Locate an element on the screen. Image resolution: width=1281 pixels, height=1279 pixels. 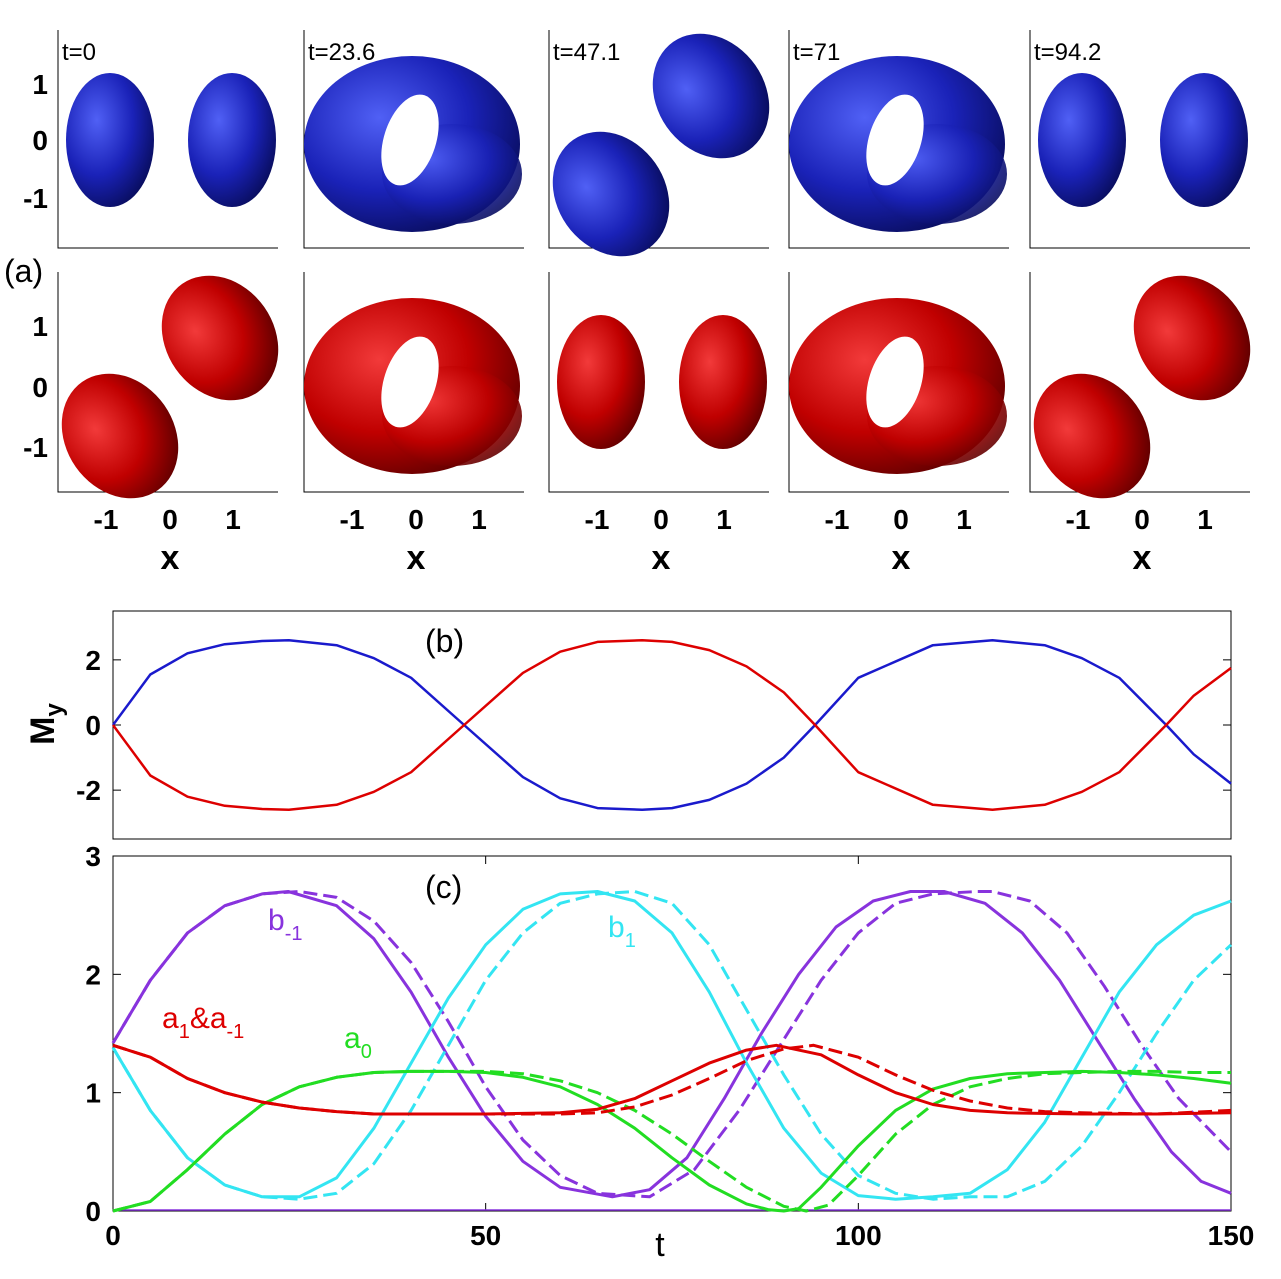
label-b-minus1-main: b is located at coordinates (276, 920).